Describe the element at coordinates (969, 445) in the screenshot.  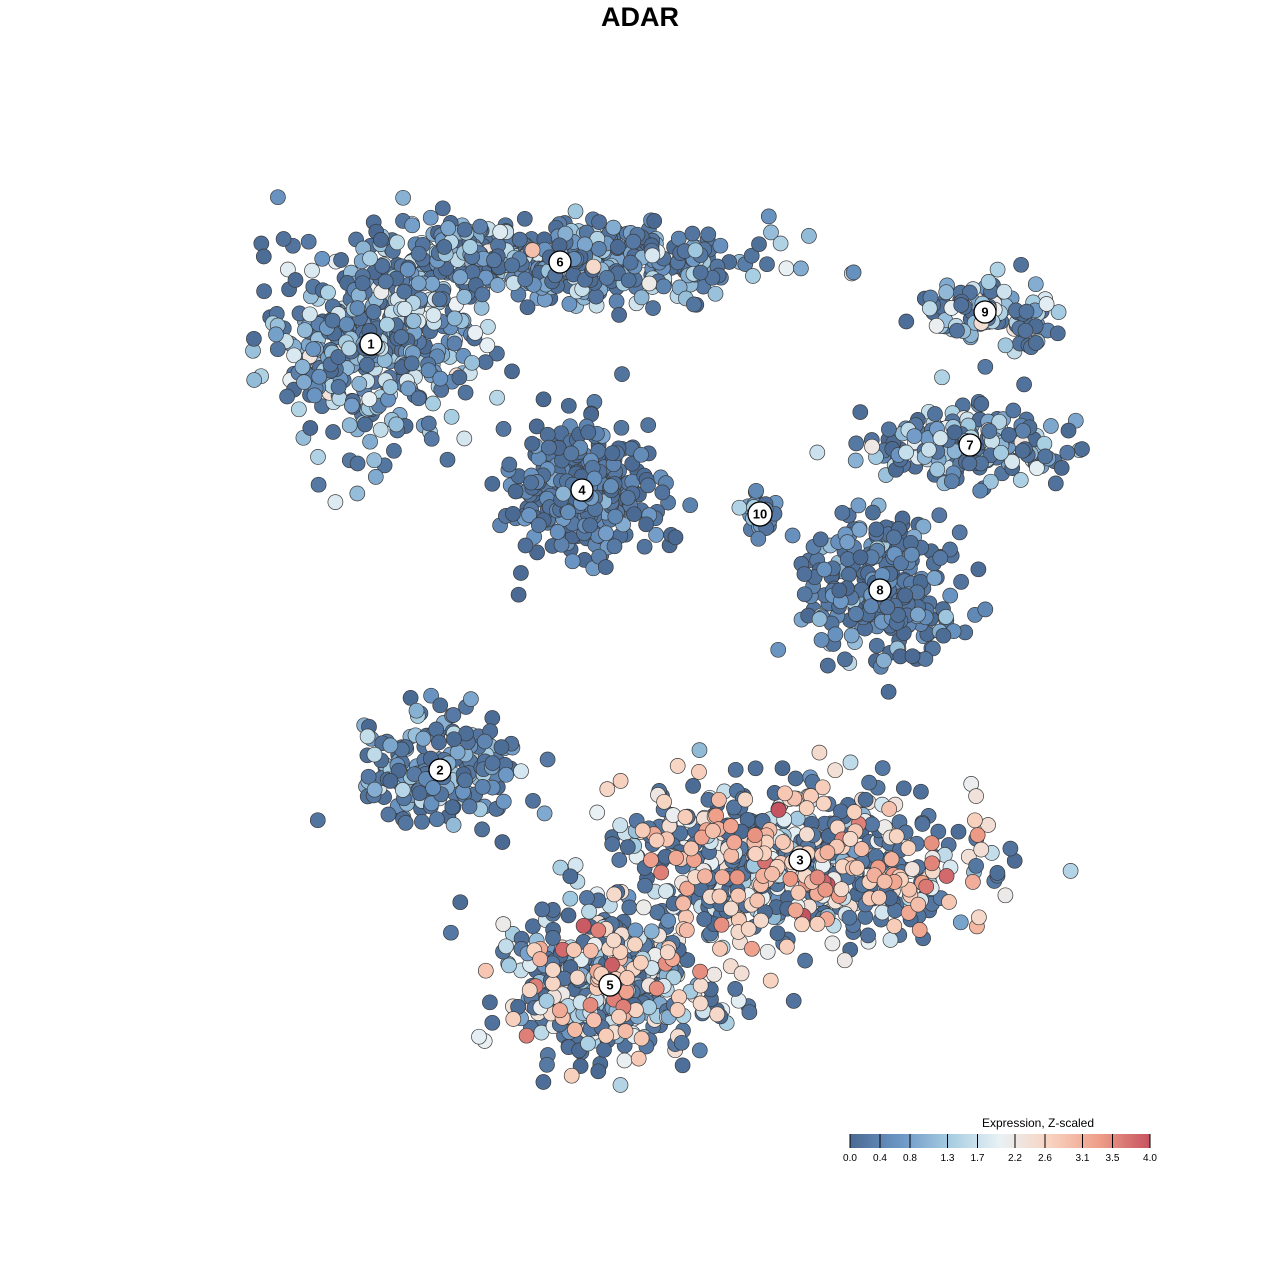
I see `cluster-label-text: 7` at that location.